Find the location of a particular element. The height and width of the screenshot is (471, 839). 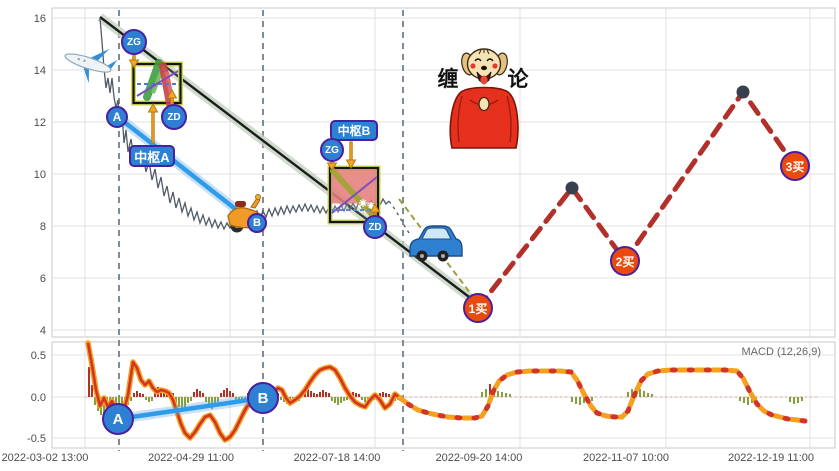

box-a-green-stroke is located at coordinates (153, 80).